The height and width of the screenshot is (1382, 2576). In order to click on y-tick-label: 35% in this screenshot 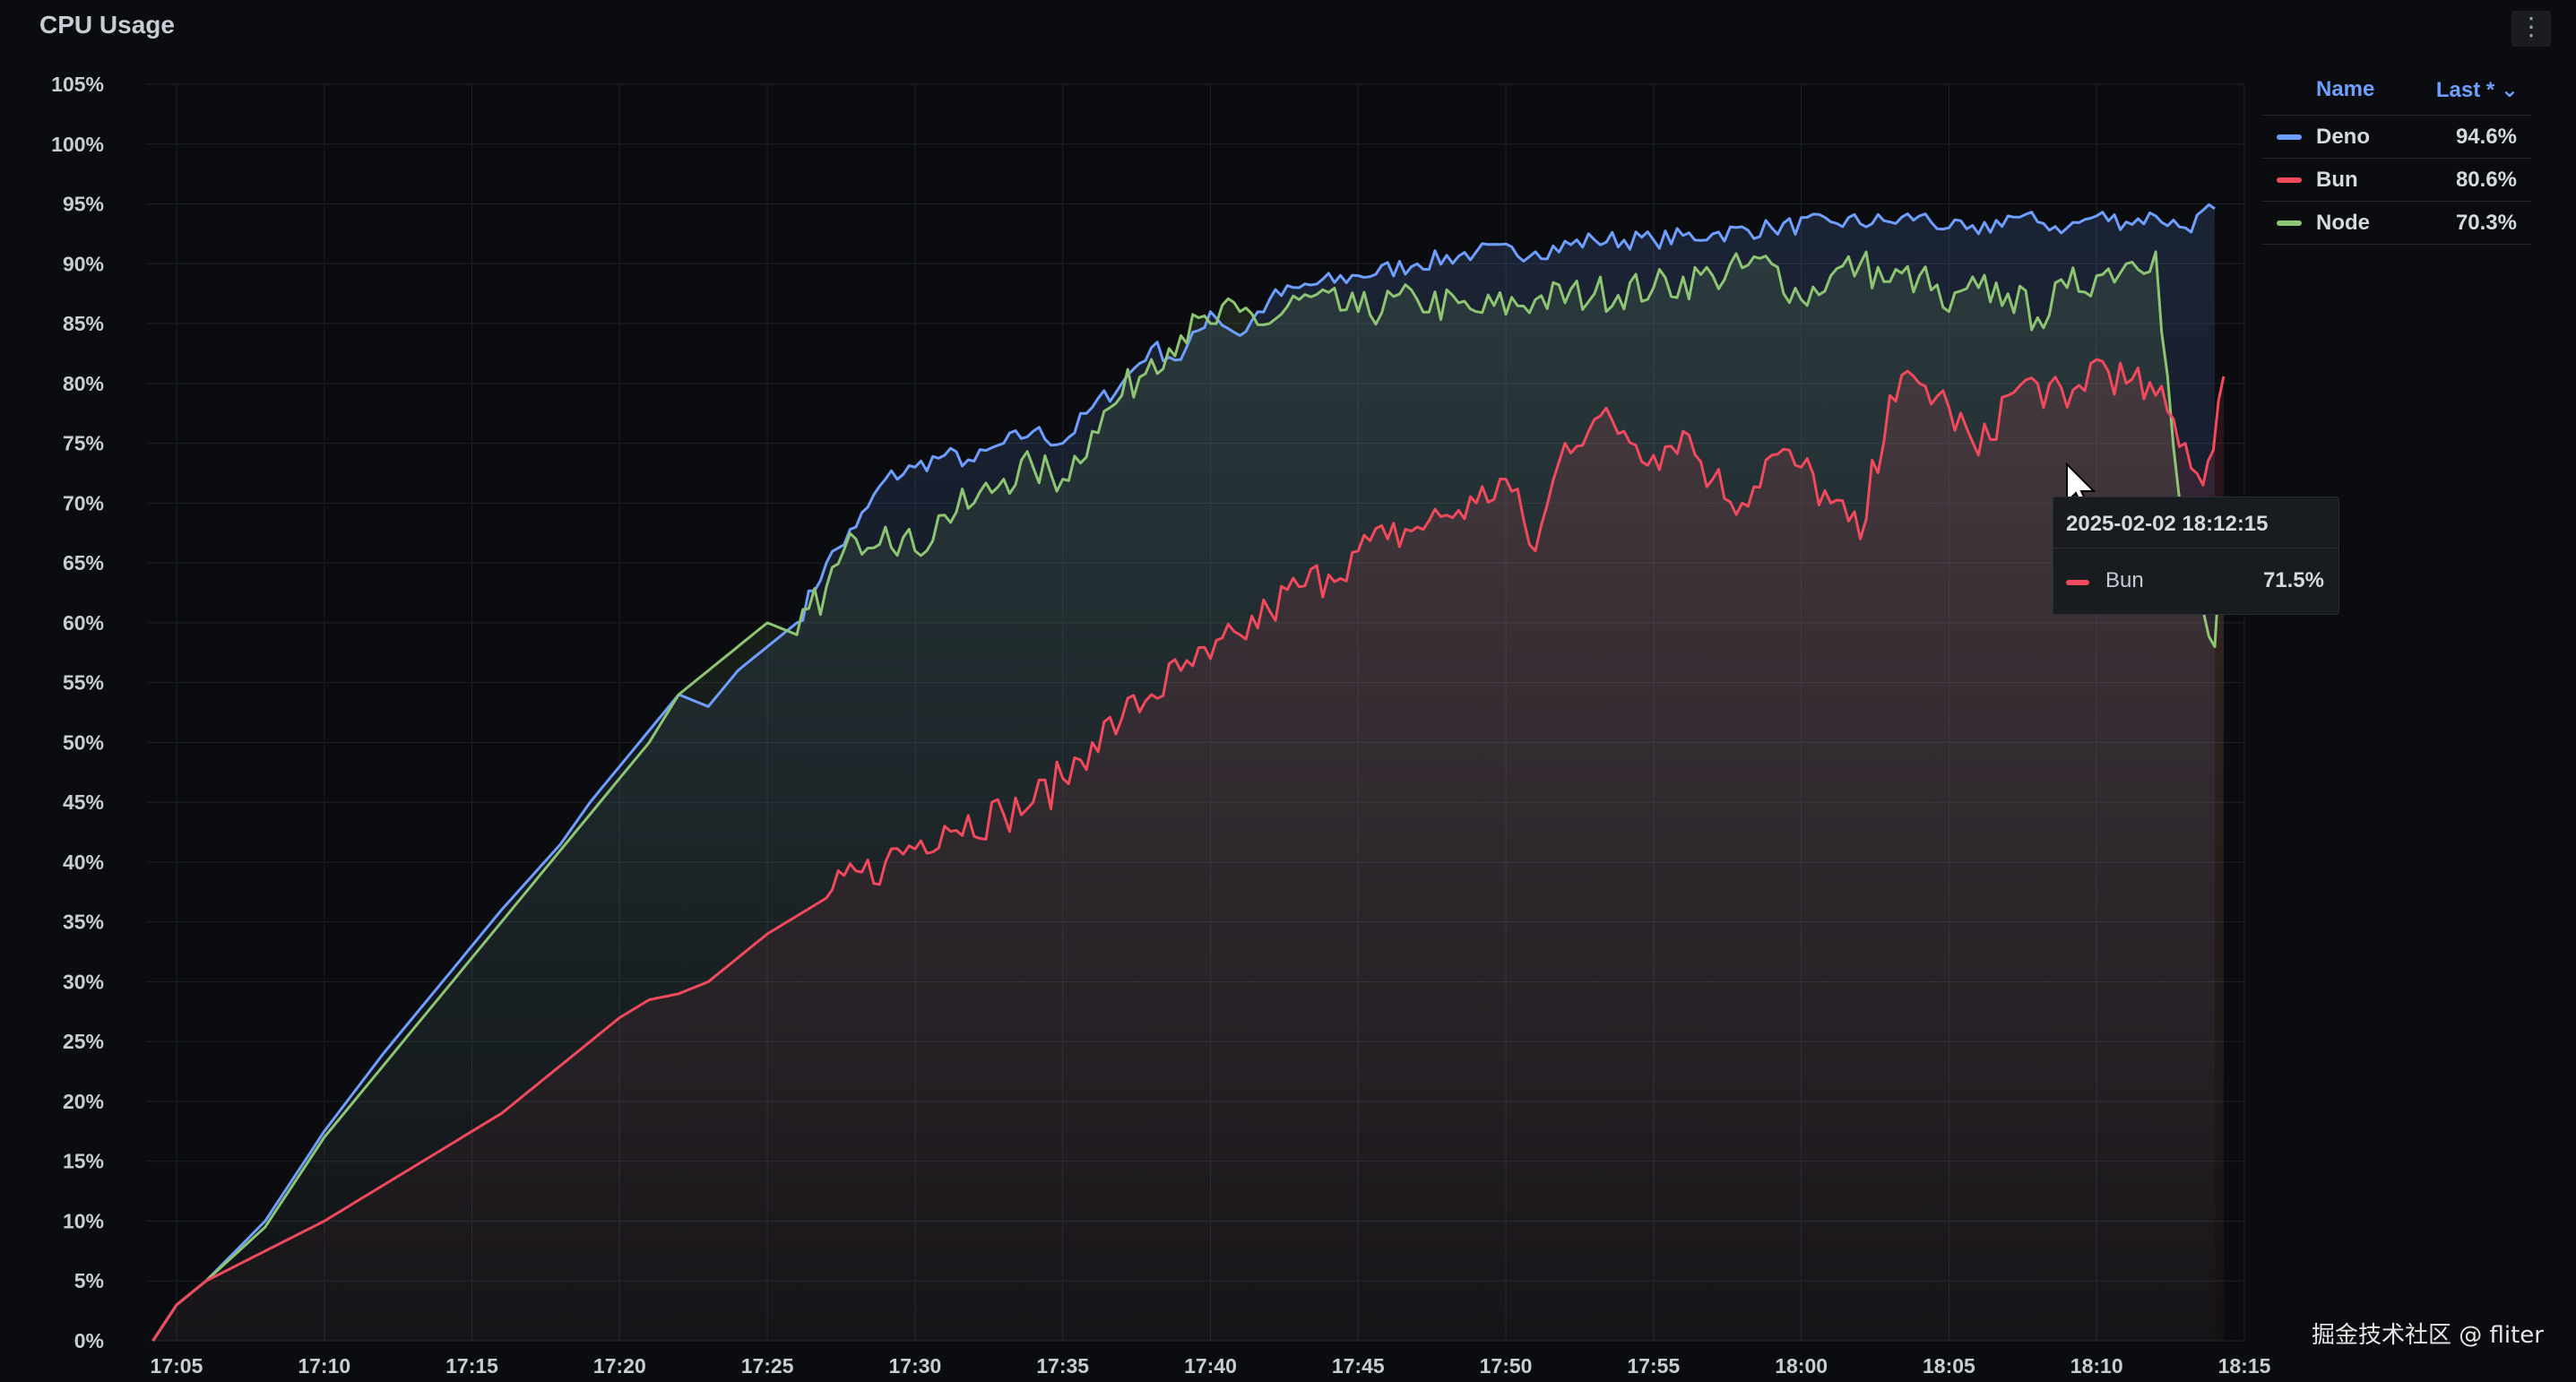, I will do `click(83, 922)`.